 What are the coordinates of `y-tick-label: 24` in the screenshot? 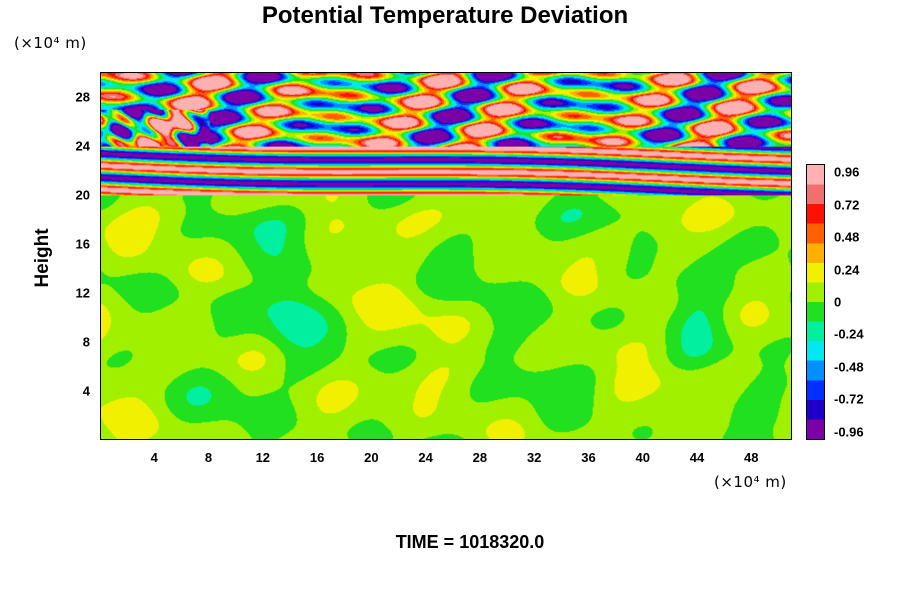 It's located at (82, 146).